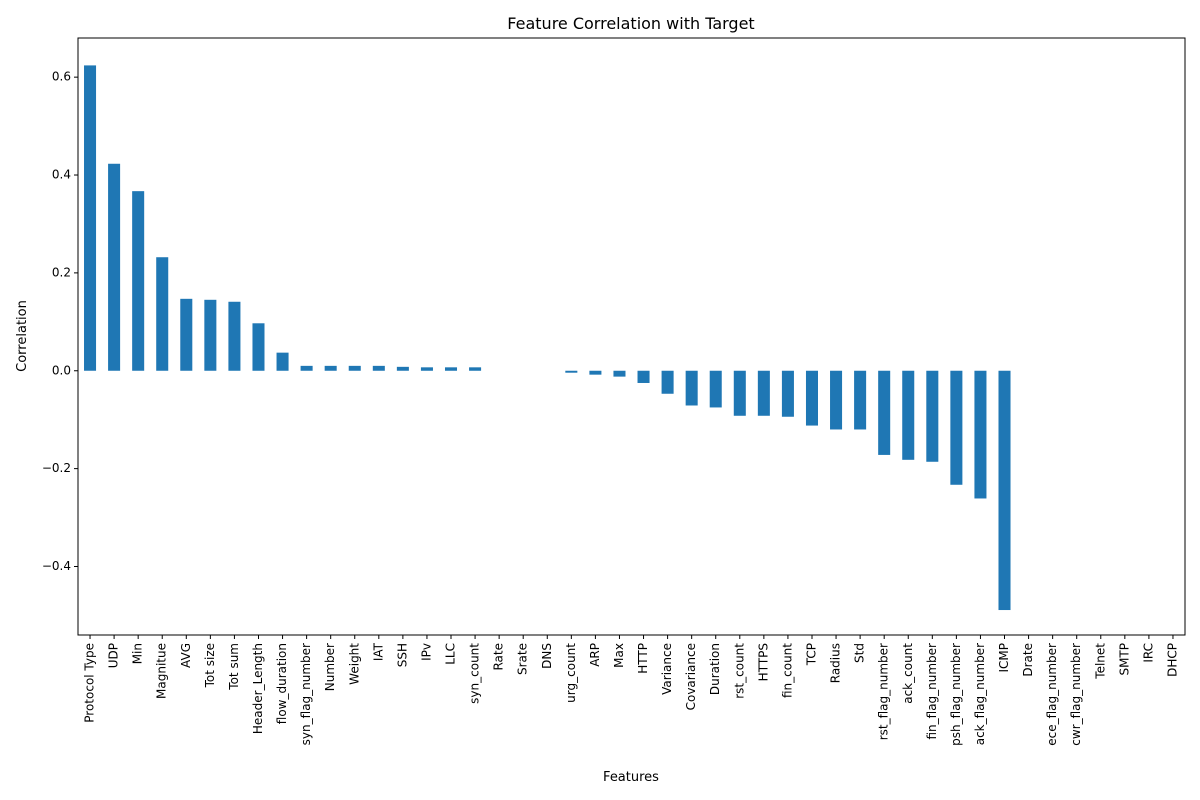  I want to click on y-tick-label: −0.4, so click(56, 566).